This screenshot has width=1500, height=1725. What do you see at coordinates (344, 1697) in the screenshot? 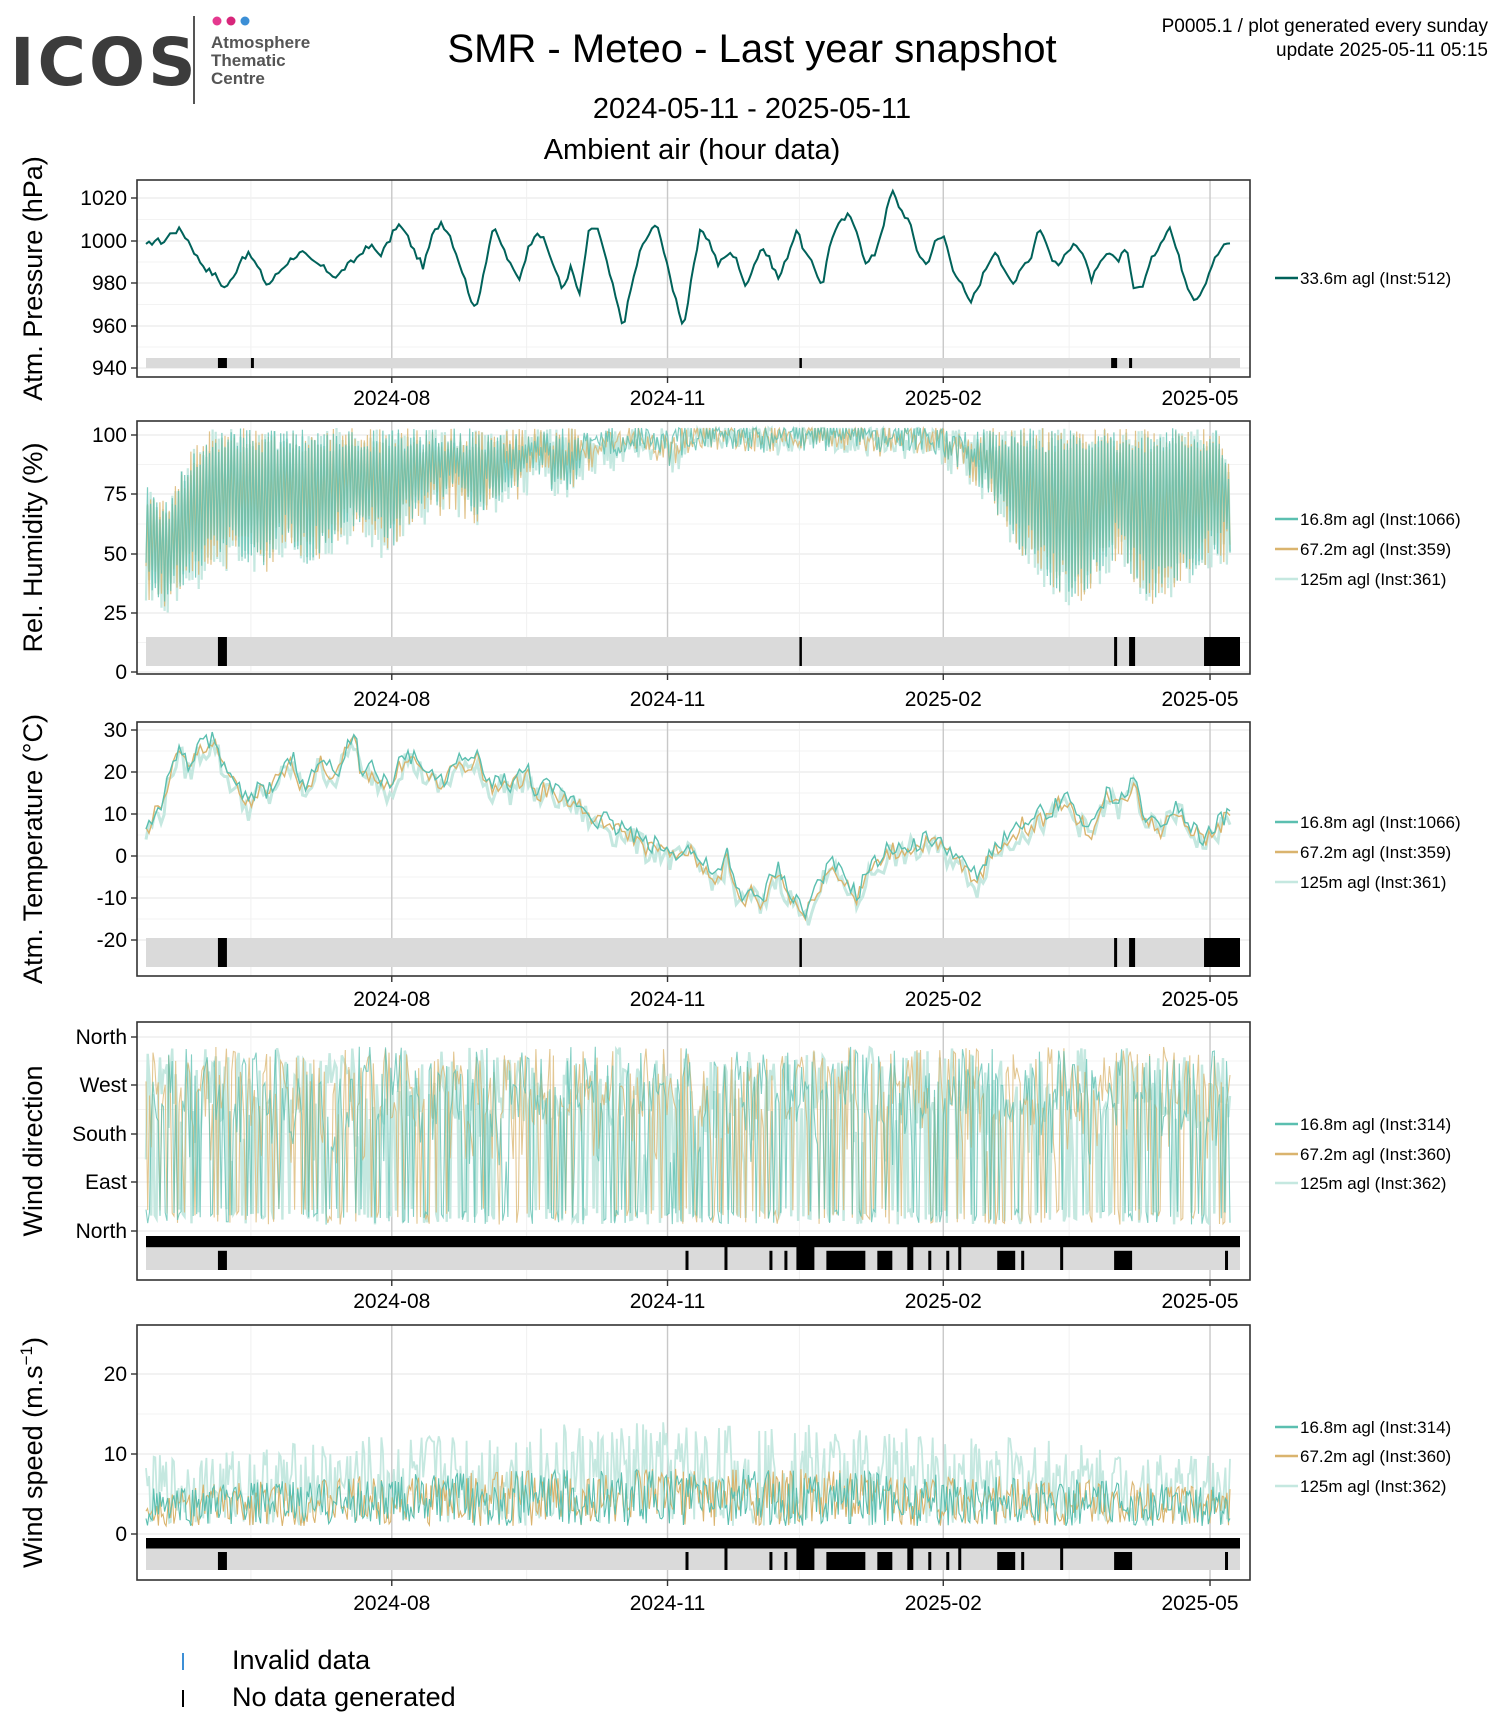
I see `no-data-label: No data generated` at bounding box center [344, 1697].